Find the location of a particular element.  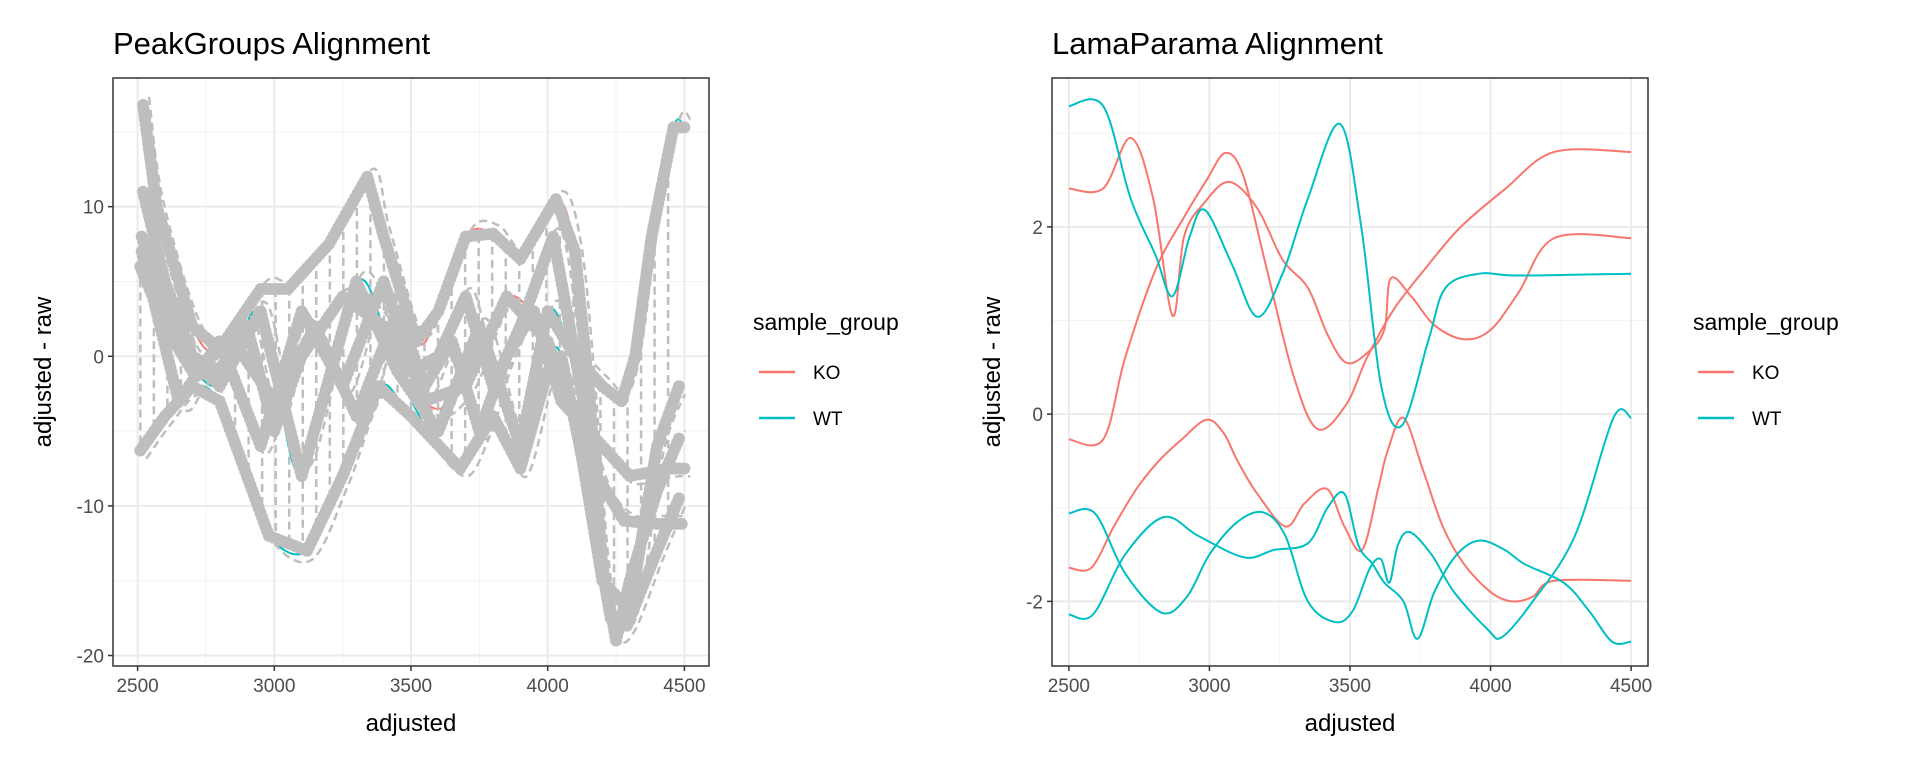

y-tick-label: 2 is located at coordinates (1037, 228).